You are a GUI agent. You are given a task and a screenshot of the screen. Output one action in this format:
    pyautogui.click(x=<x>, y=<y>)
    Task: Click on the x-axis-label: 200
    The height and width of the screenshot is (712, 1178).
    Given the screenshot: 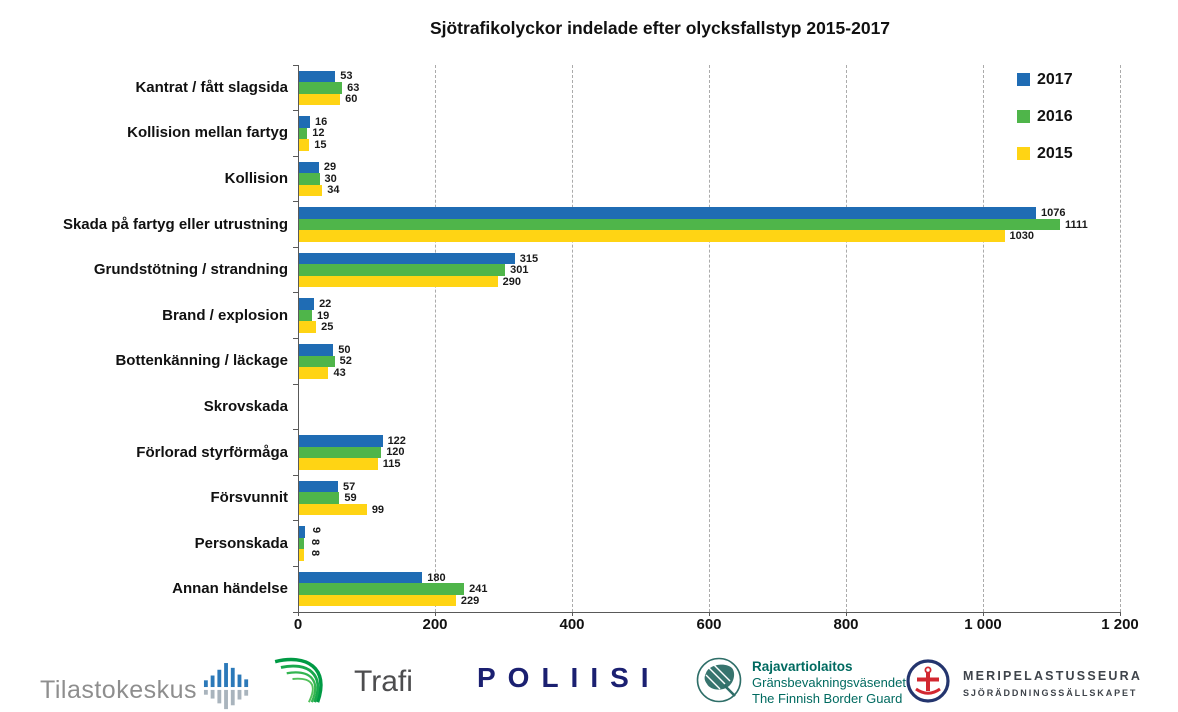 What is the action you would take?
    pyautogui.click(x=435, y=624)
    